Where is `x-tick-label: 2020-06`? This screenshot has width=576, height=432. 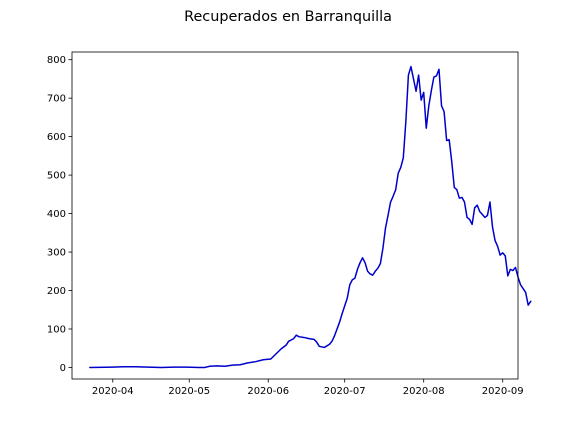 x-tick-label: 2020-06 is located at coordinates (268, 391).